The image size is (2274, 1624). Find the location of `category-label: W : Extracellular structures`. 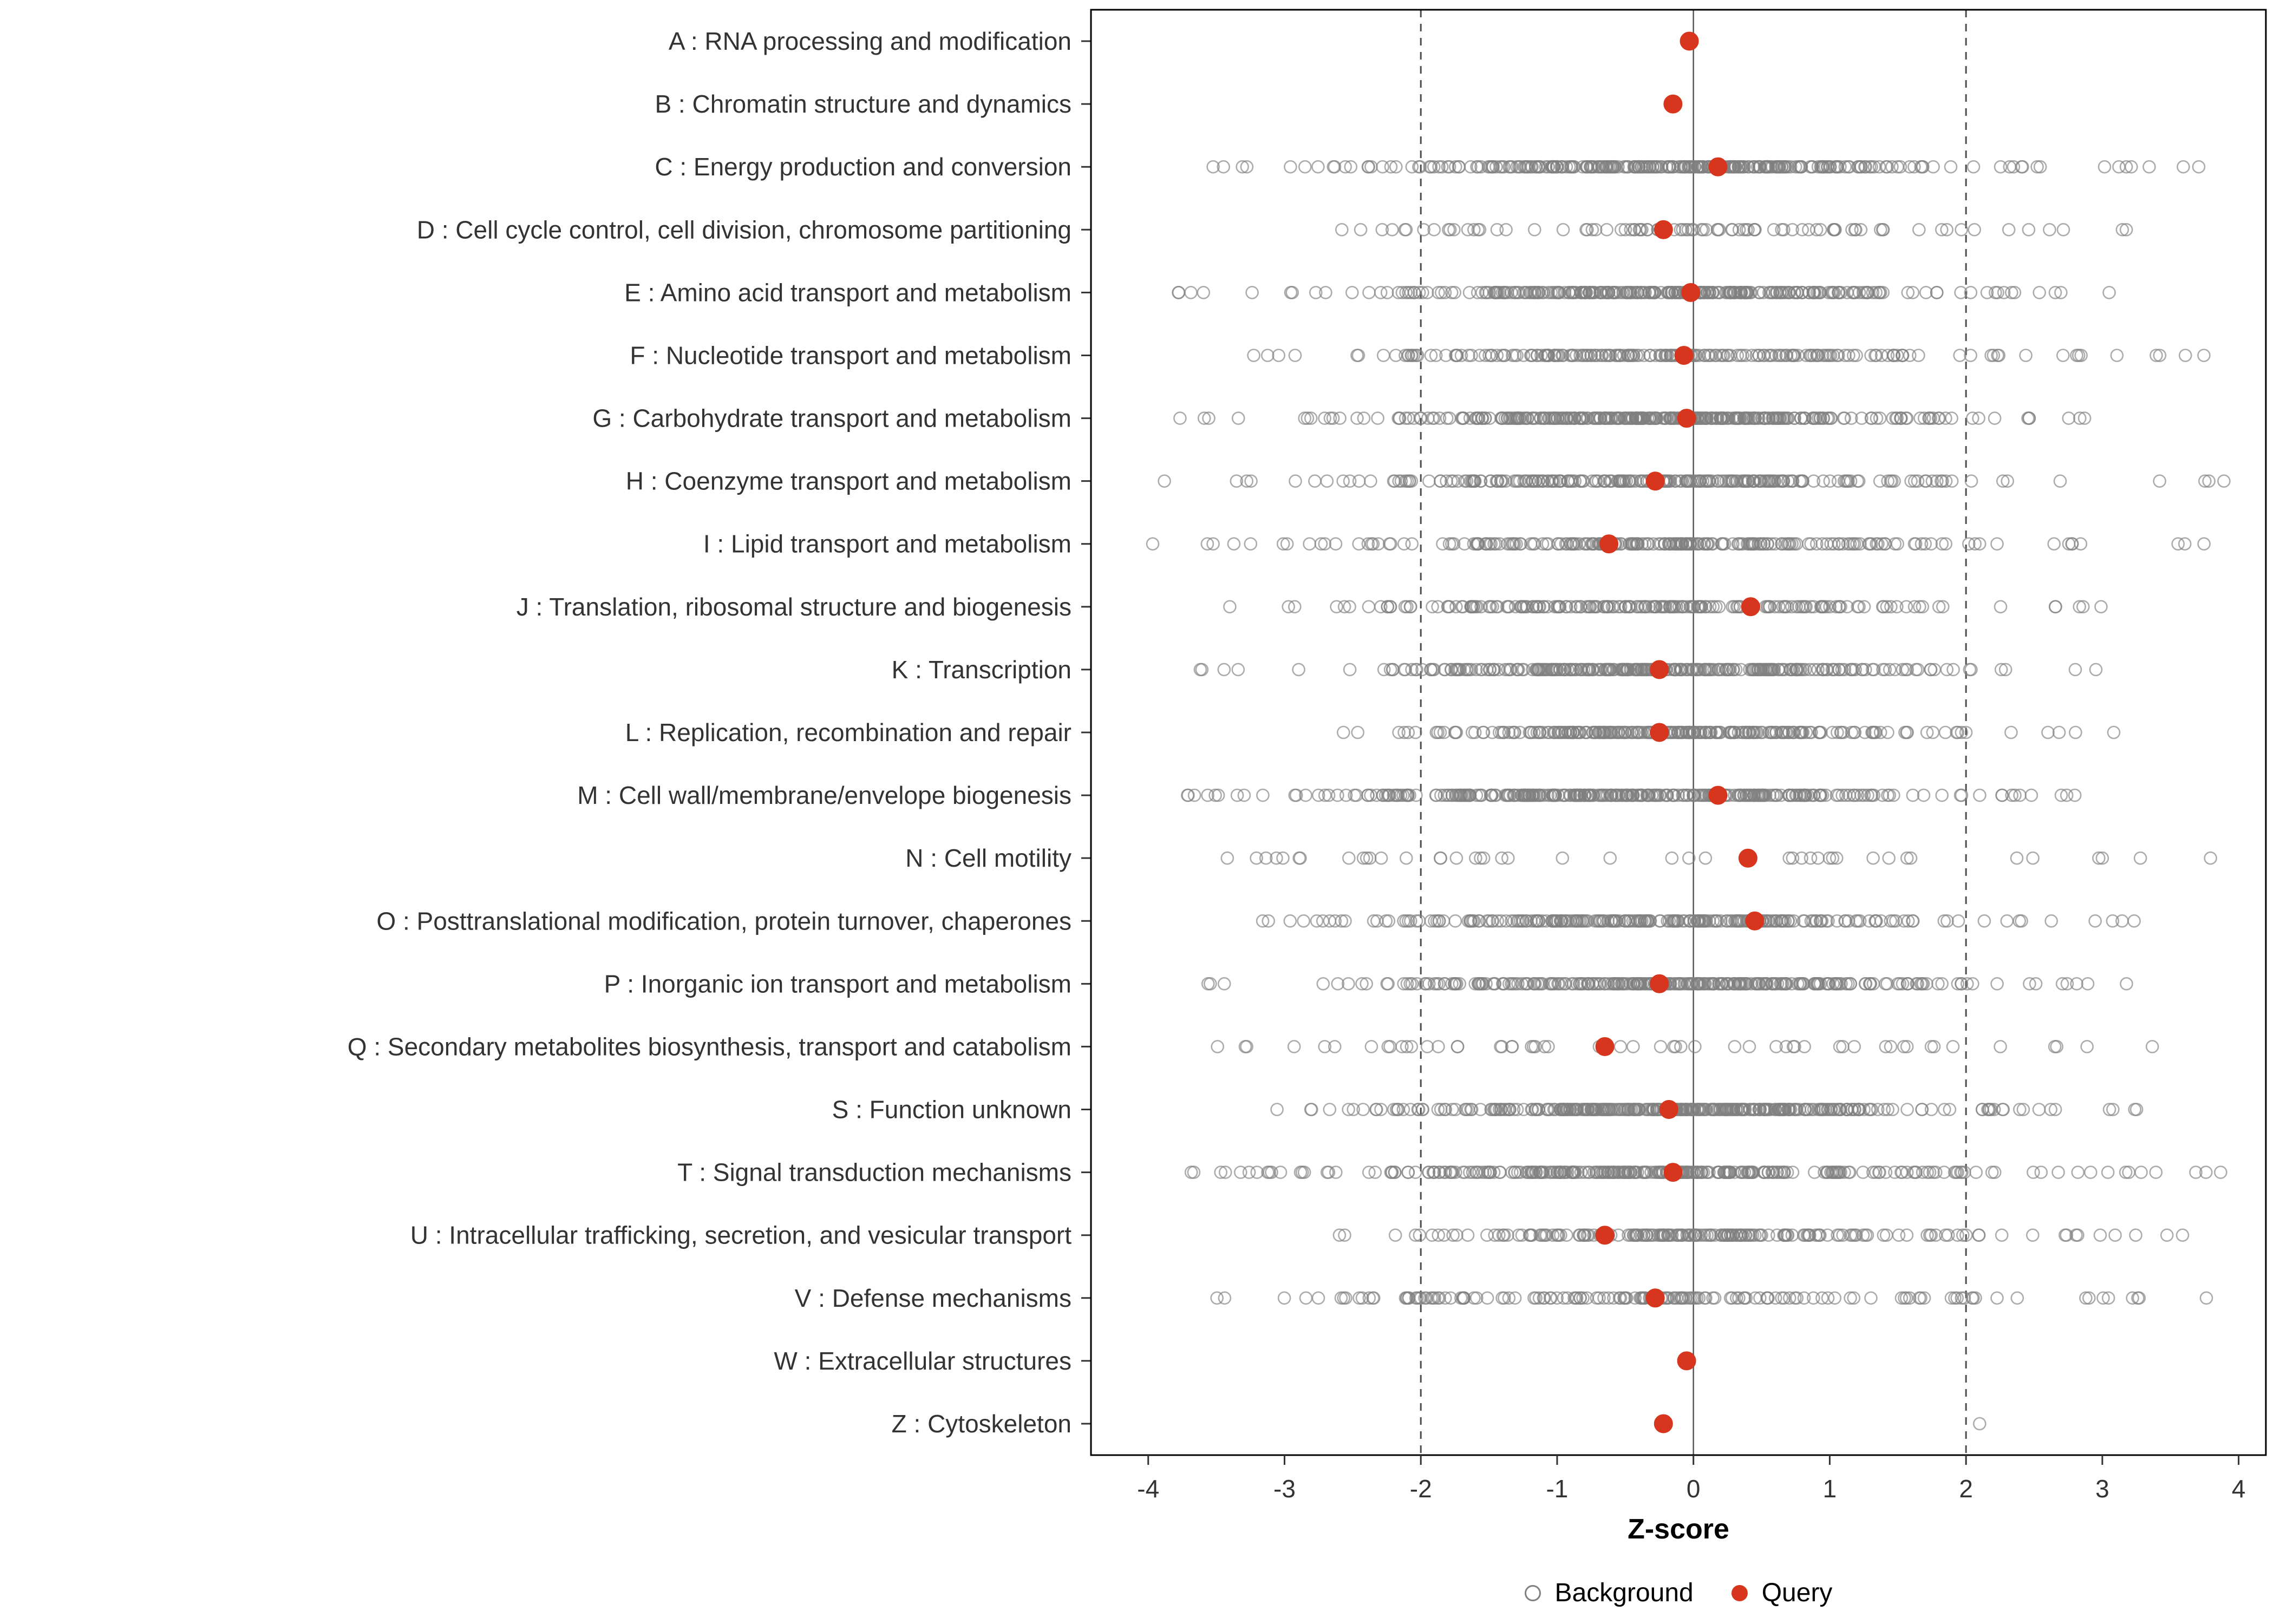

category-label: W : Extracellular structures is located at coordinates (923, 1361).